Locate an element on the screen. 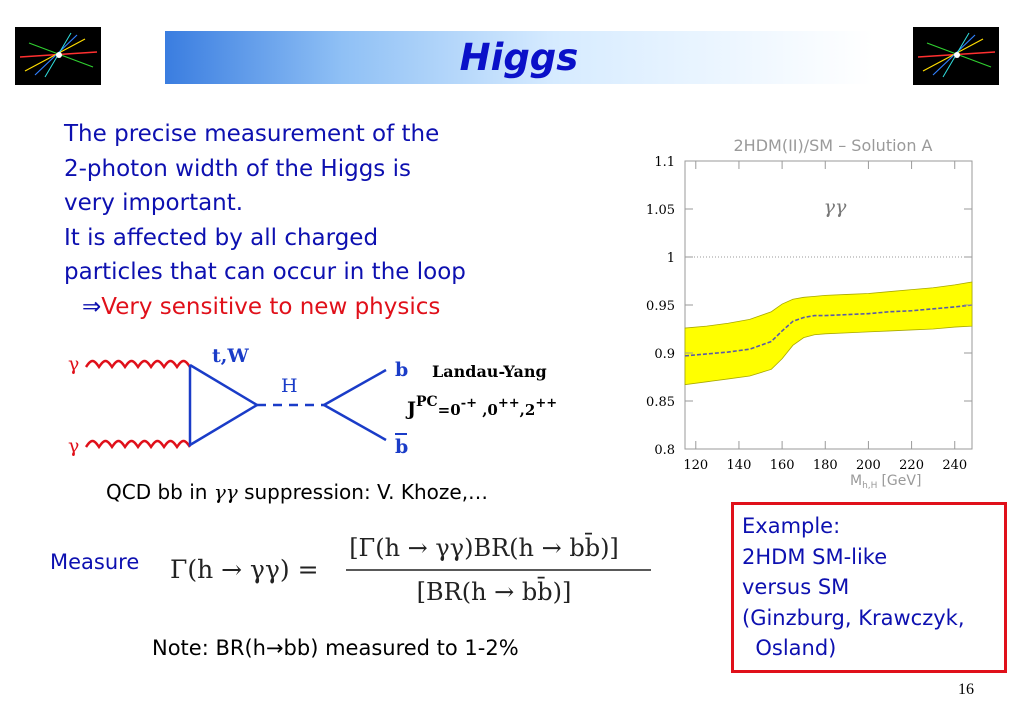 Image resolution: width=1023 pixels, height=708 pixels. example-line-4: (Ginzburg, Krawczyk, is located at coordinates (853, 617).